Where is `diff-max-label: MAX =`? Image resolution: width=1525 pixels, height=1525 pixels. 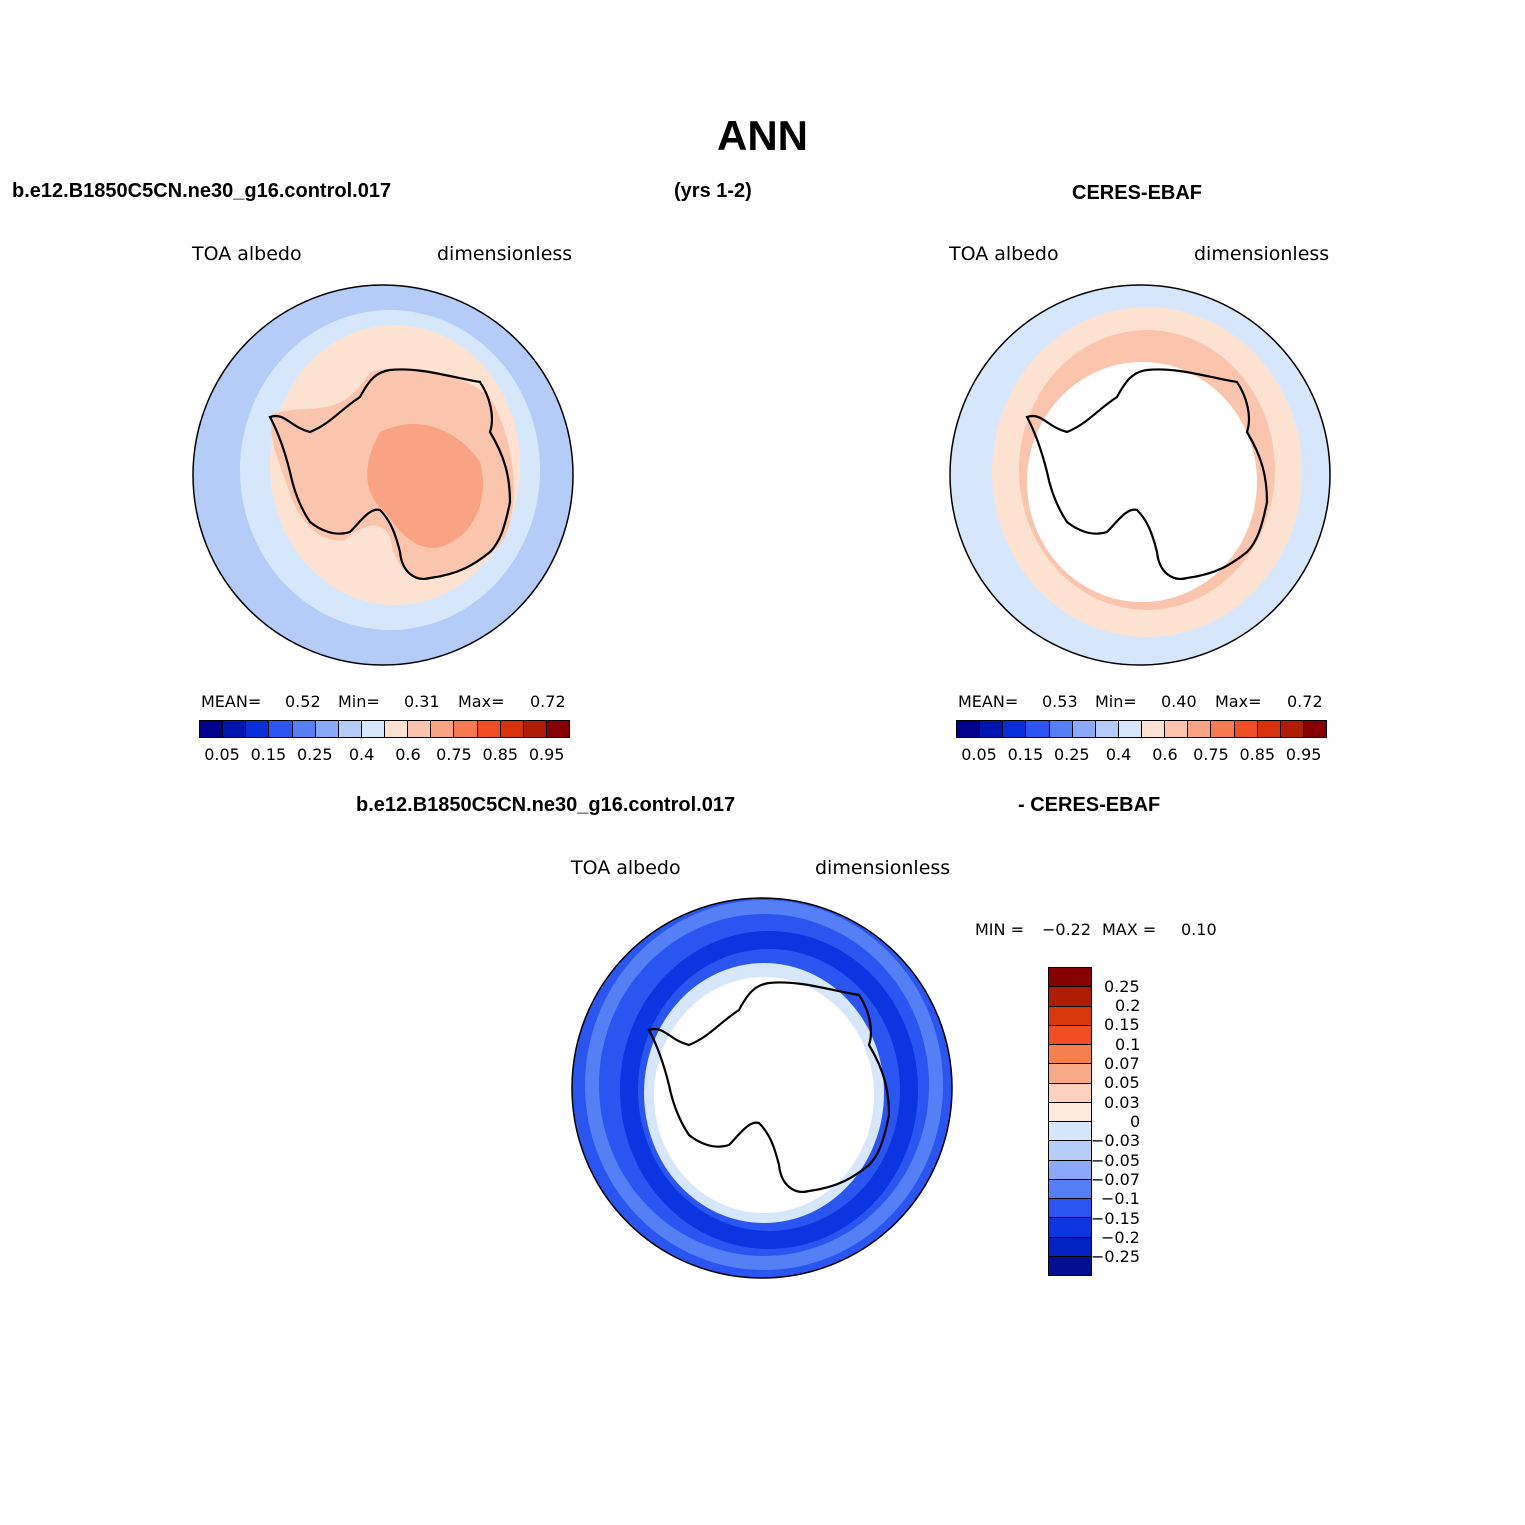
diff-max-label: MAX = is located at coordinates (1129, 929).